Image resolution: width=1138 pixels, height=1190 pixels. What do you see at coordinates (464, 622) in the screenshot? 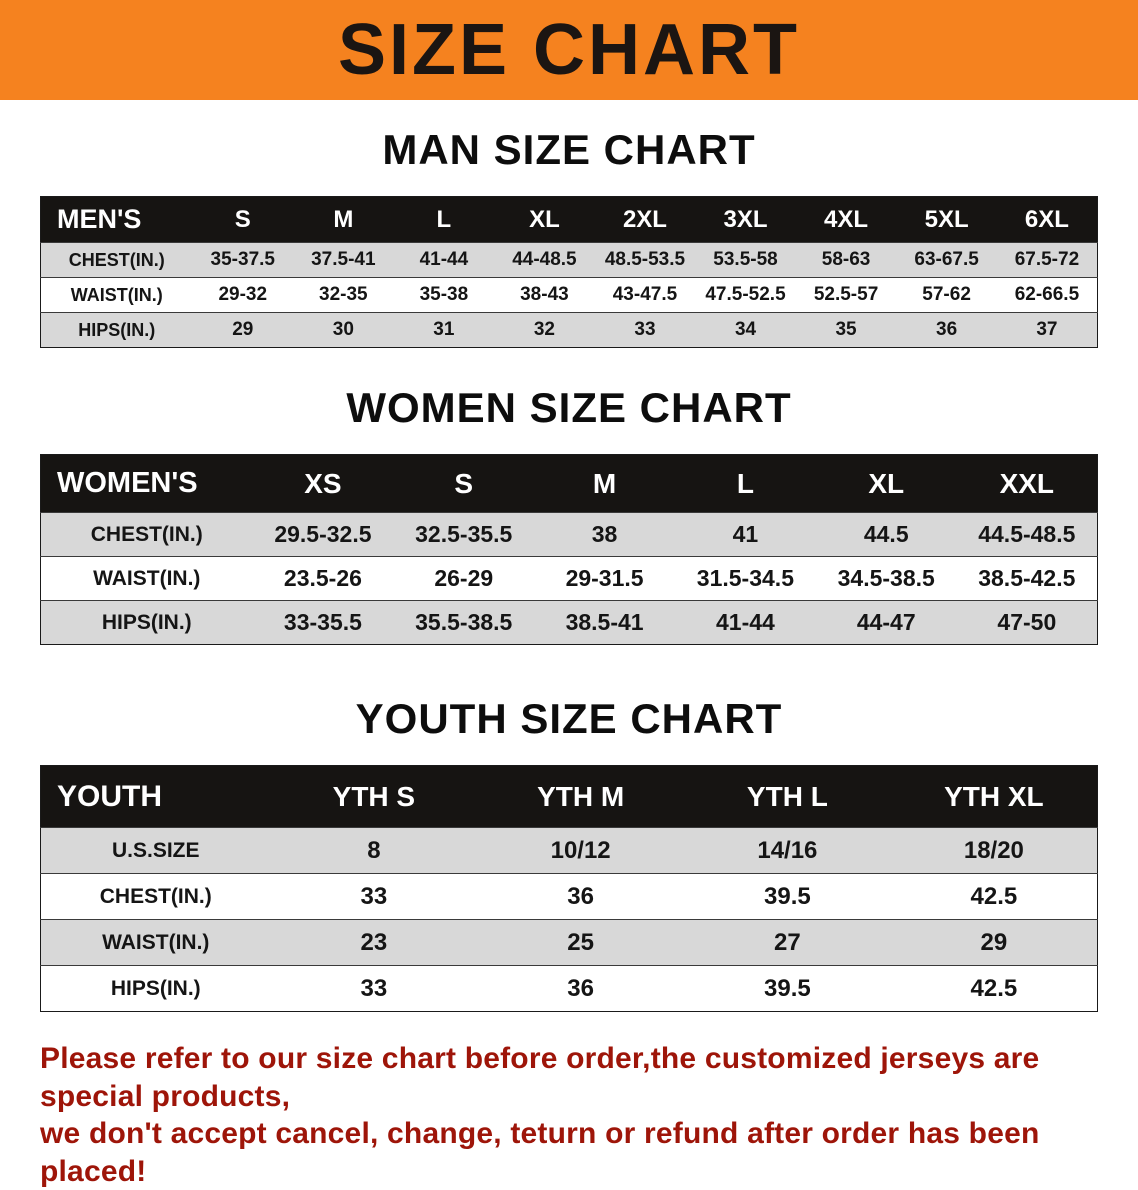
I see `size-value: 35.5-38.5` at bounding box center [464, 622].